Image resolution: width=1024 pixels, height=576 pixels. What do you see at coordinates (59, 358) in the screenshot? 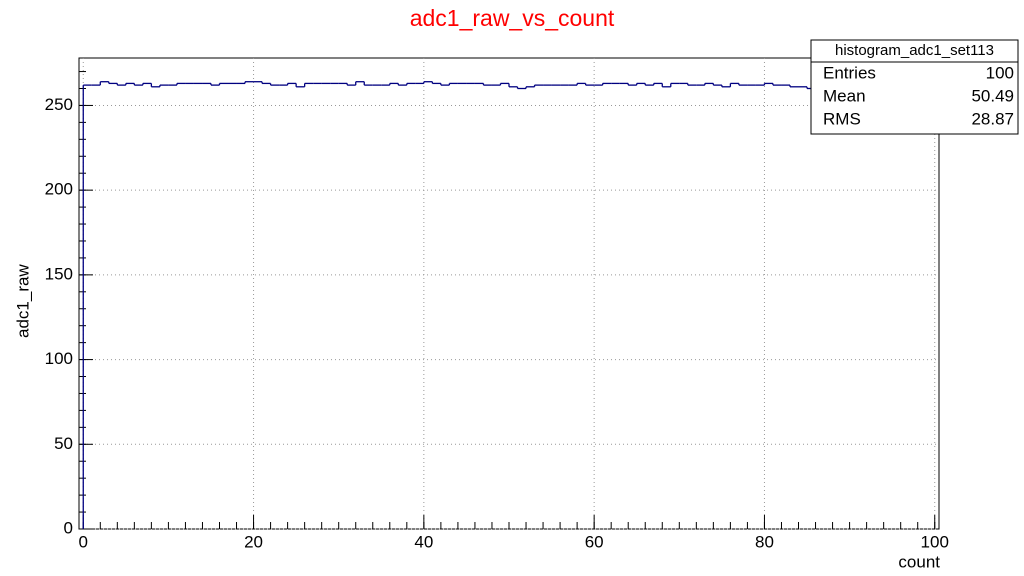
I see `y-tick-label: 100` at bounding box center [59, 358].